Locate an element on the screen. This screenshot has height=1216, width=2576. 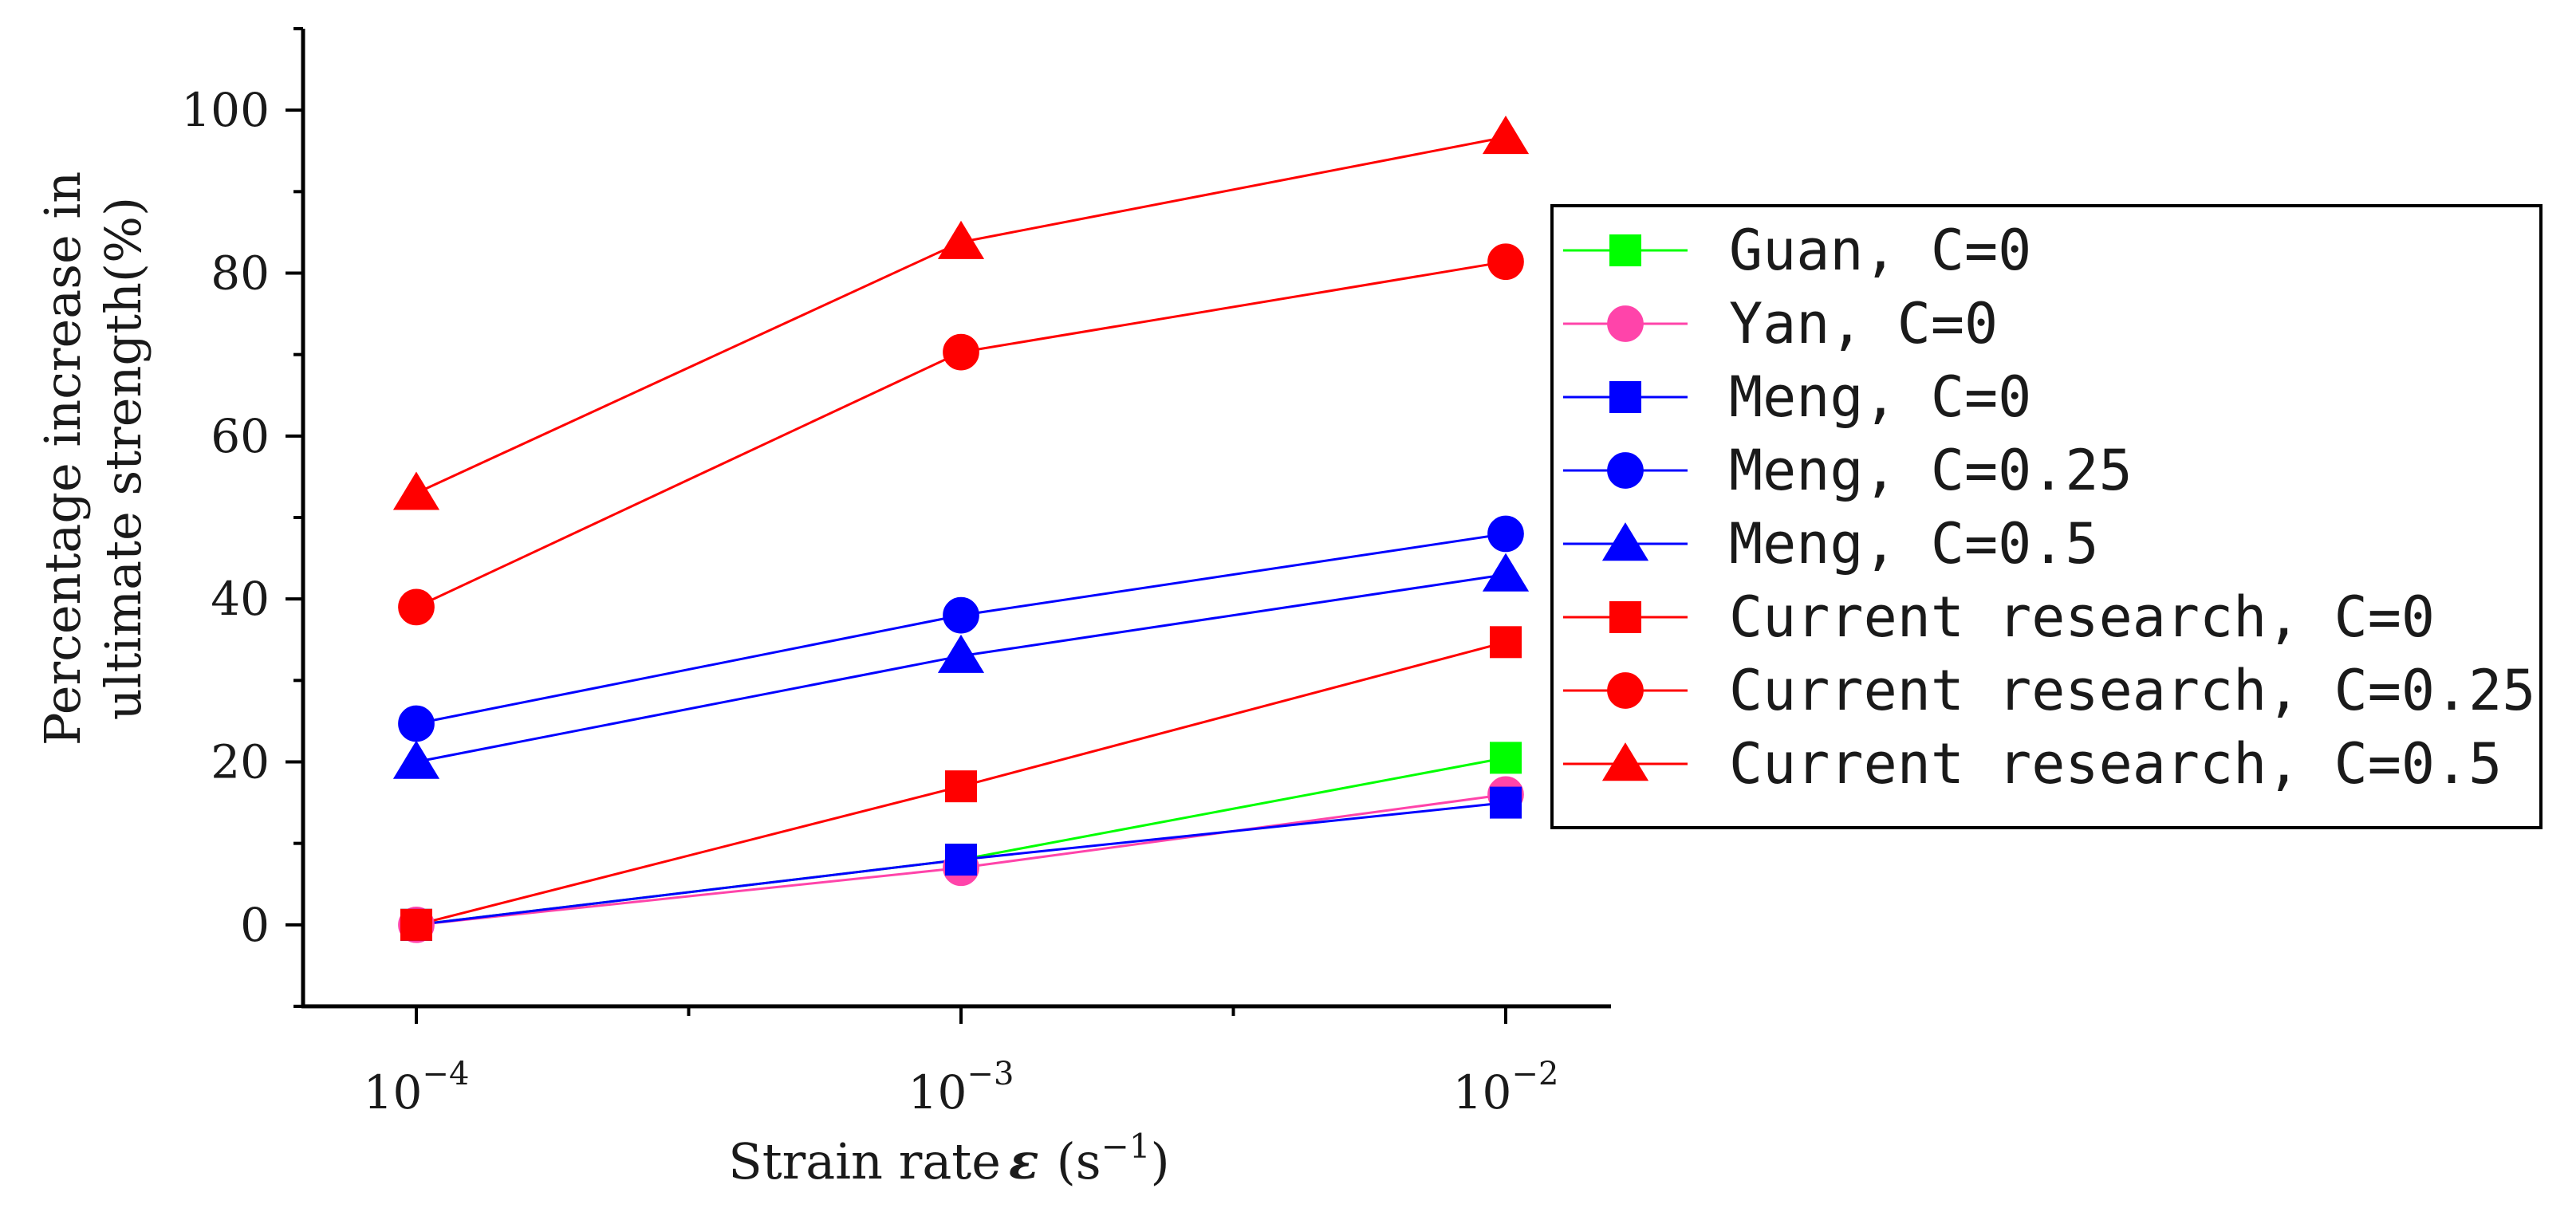
x-axis-title-unit-close: ) is located at coordinates (1160, 1161).